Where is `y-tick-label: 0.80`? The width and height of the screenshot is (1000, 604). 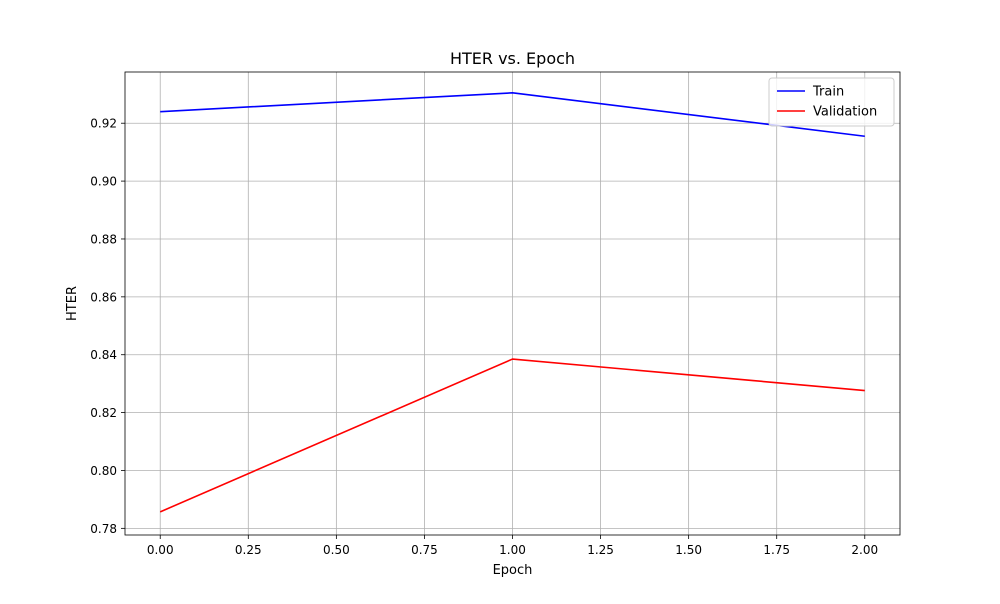
y-tick-label: 0.80 is located at coordinates (103, 471).